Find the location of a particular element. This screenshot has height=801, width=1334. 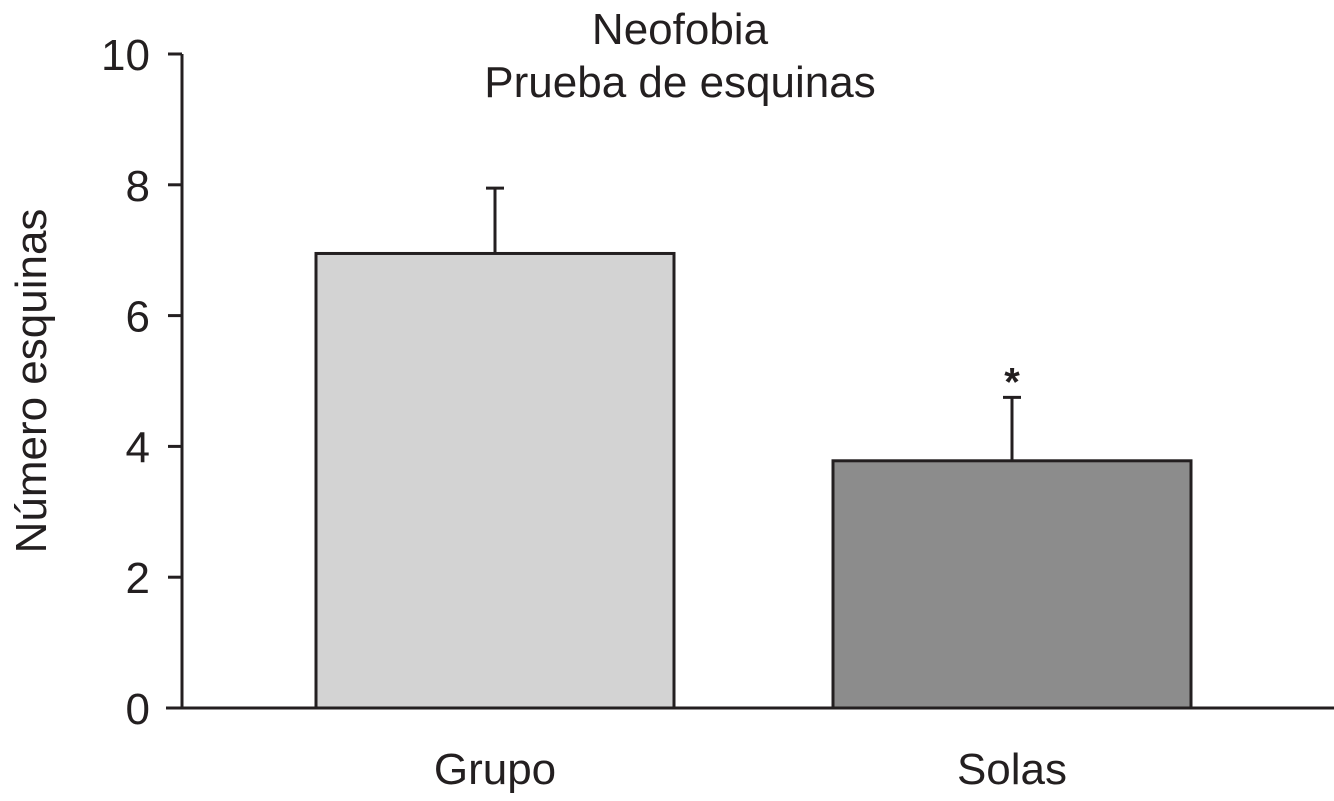

x-tick-label-solas: Solas is located at coordinates (1012, 769).